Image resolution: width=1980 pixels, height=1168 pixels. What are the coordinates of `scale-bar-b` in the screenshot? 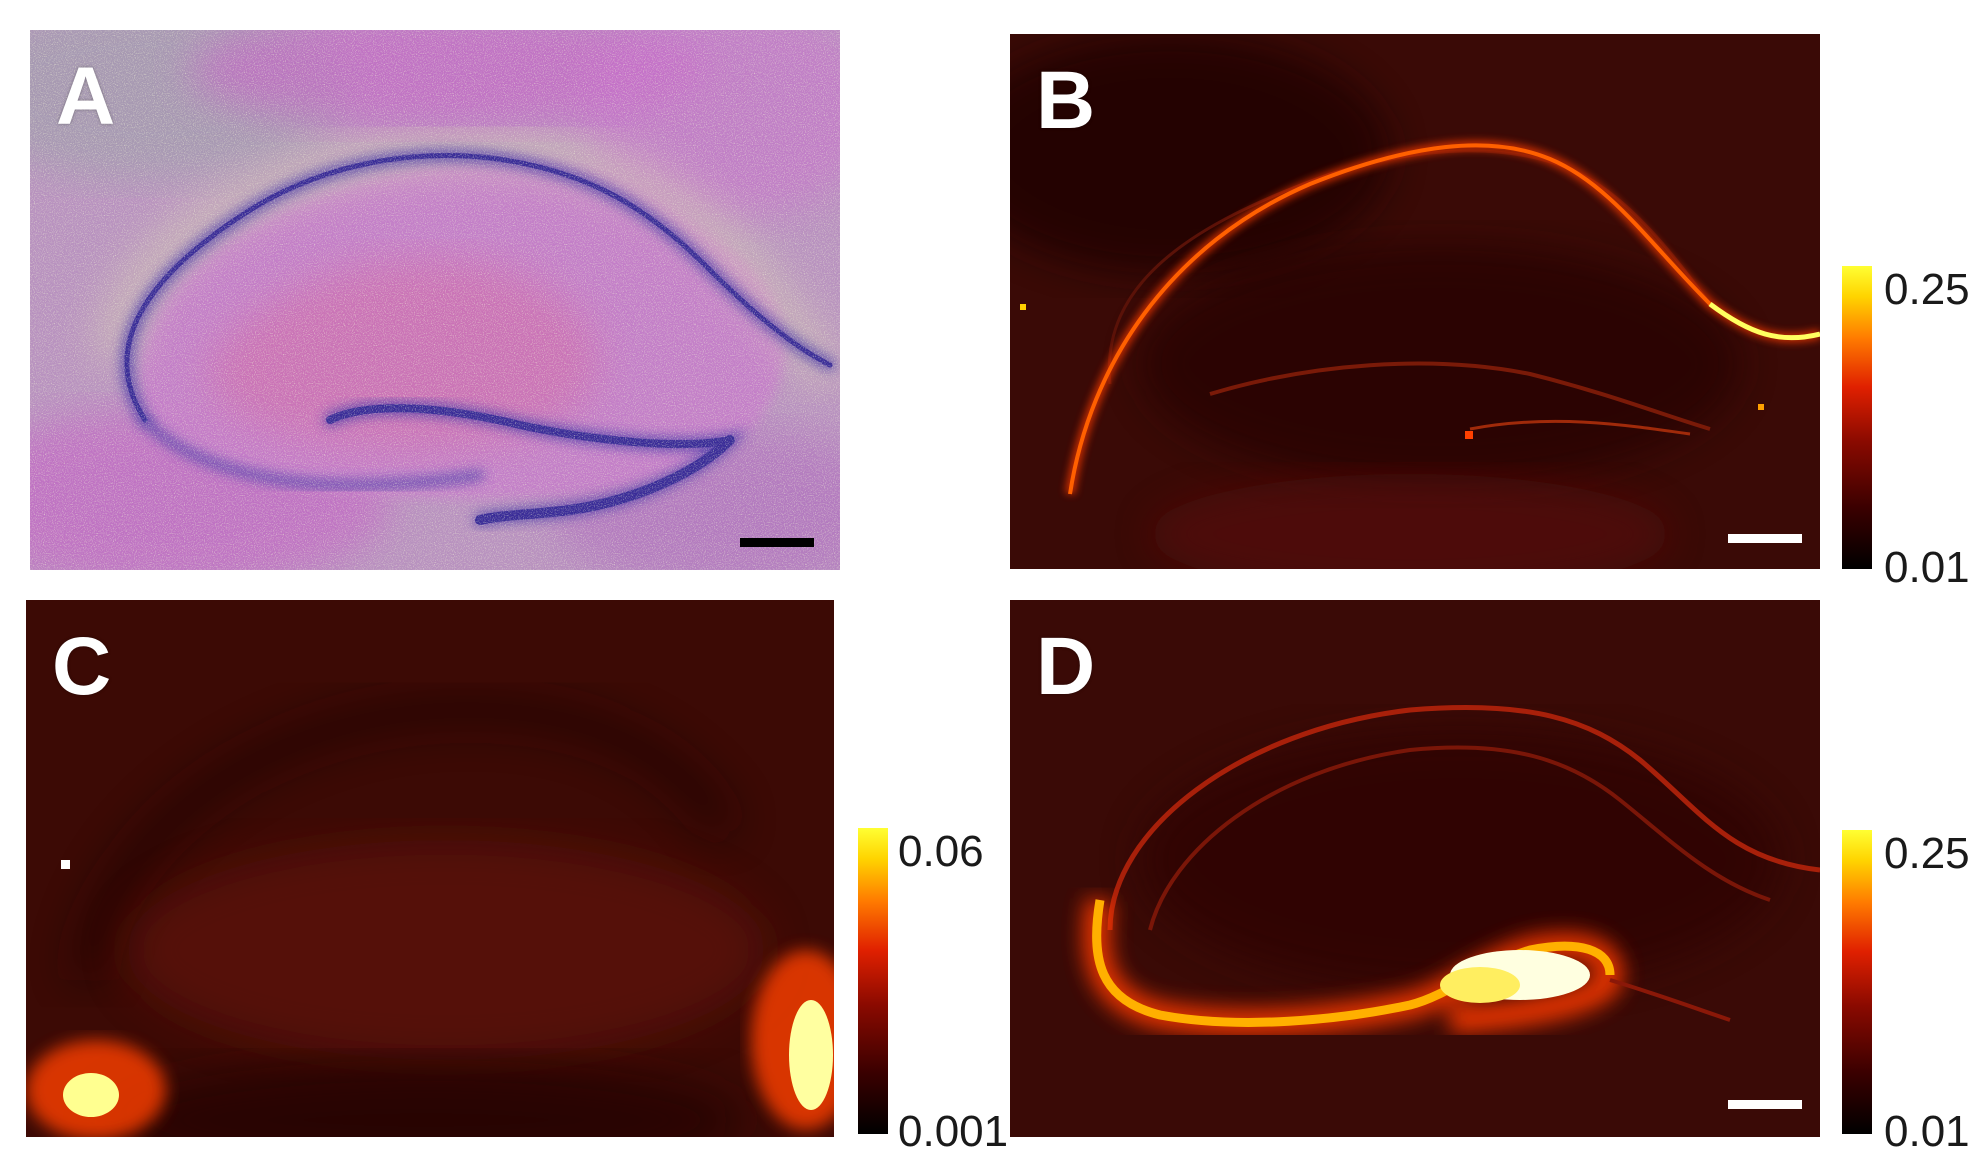 It's located at (1765, 538).